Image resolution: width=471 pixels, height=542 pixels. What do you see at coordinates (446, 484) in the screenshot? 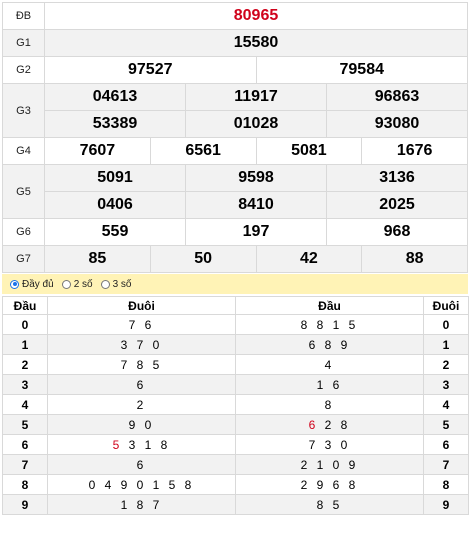
I see `loto-duoi-digit: 8` at bounding box center [446, 484].